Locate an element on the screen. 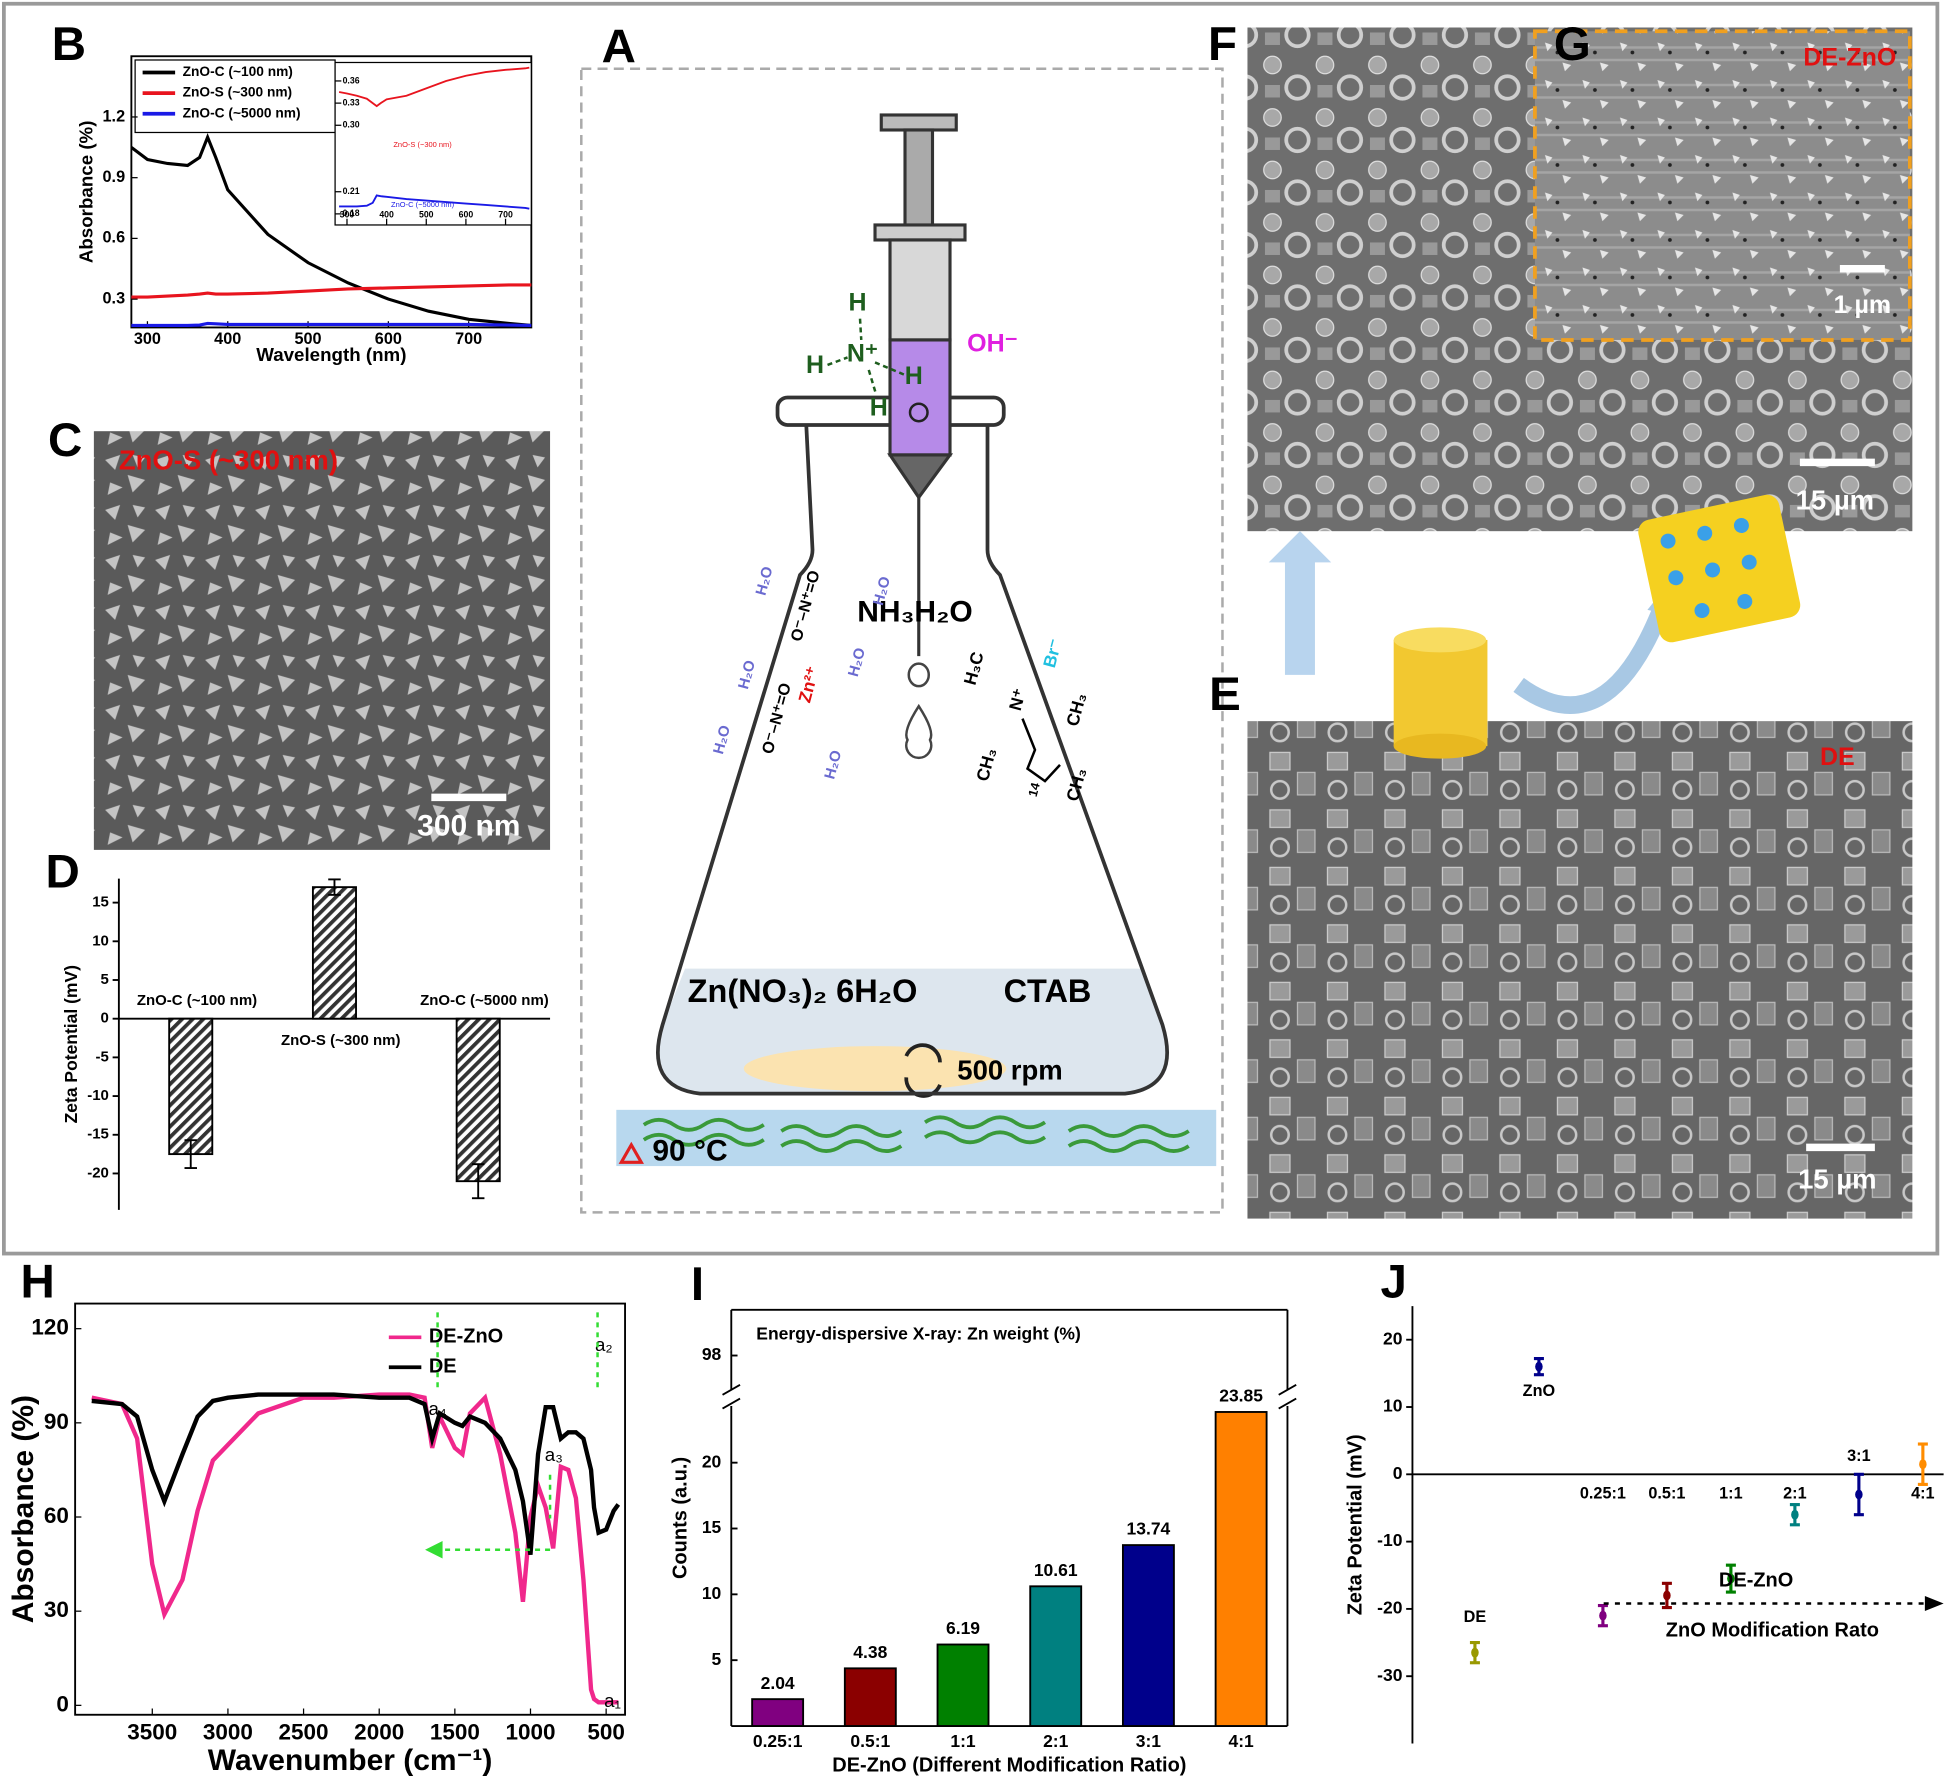 This screenshot has width=1960, height=1781. y-tick-label: -5 is located at coordinates (102, 1056).